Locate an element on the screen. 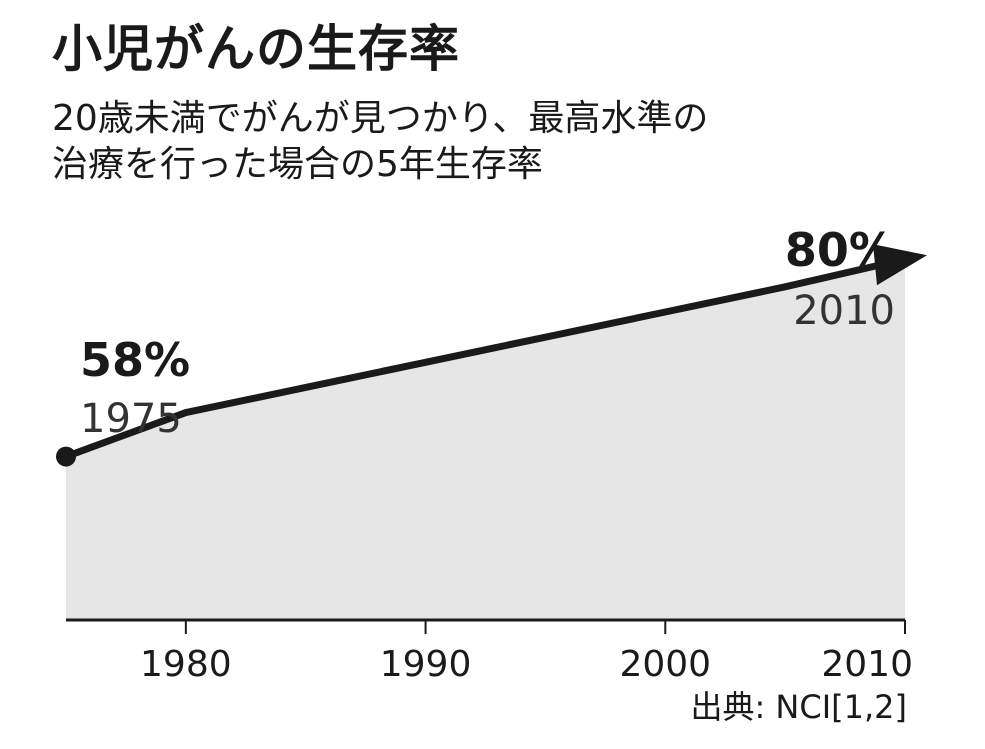 The height and width of the screenshot is (749, 985). x-tick-label-1990: 1990 is located at coordinates (426, 664).